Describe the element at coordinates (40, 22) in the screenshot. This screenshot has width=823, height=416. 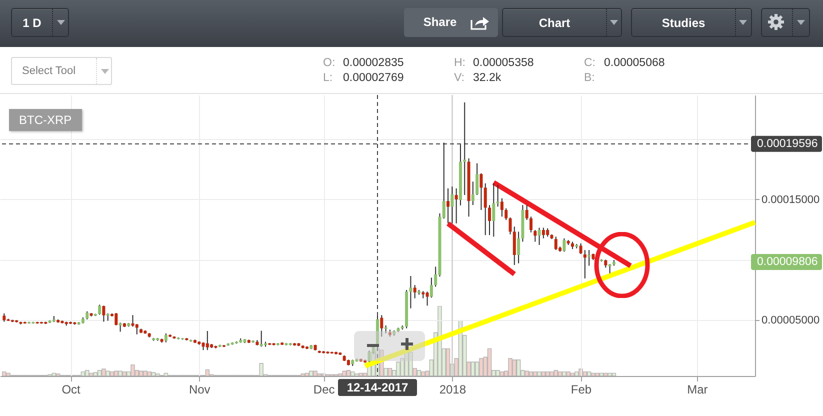
I see `interval-dropdown: 1 D` at that location.